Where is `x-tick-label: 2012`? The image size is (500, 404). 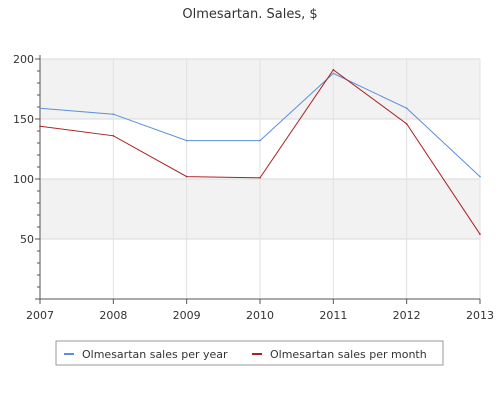 x-tick-label: 2012 is located at coordinates (407, 315).